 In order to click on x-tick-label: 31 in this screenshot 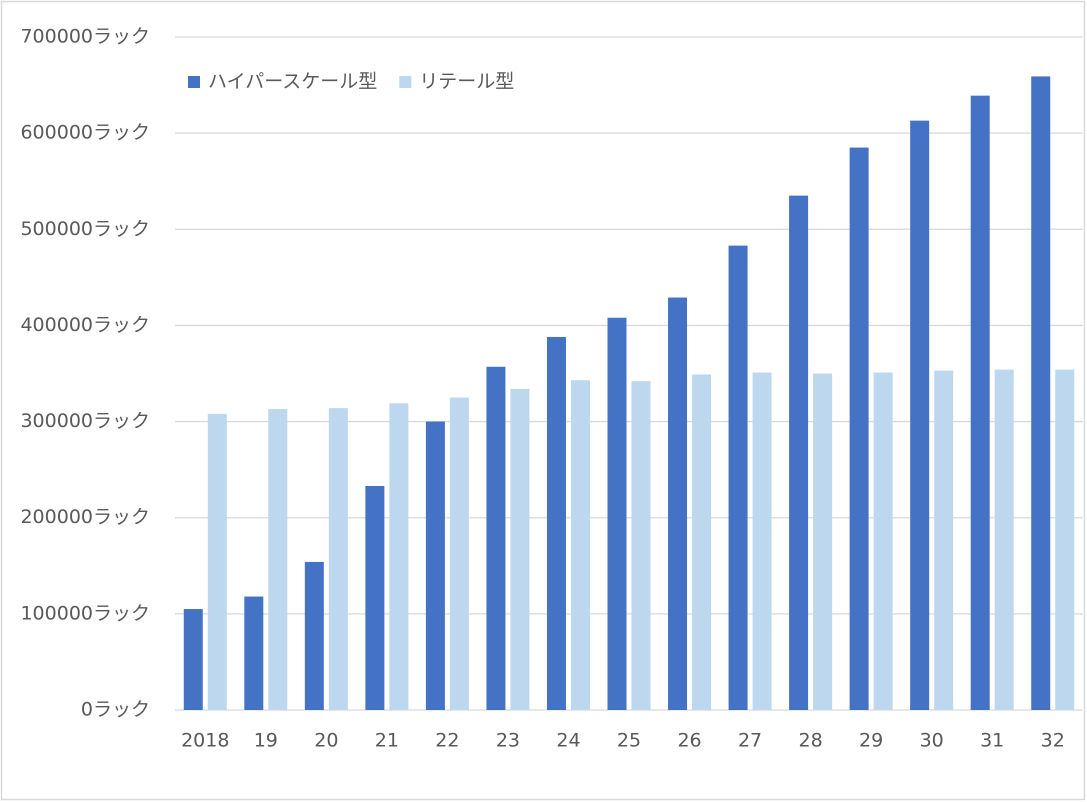, I will do `click(992, 741)`.